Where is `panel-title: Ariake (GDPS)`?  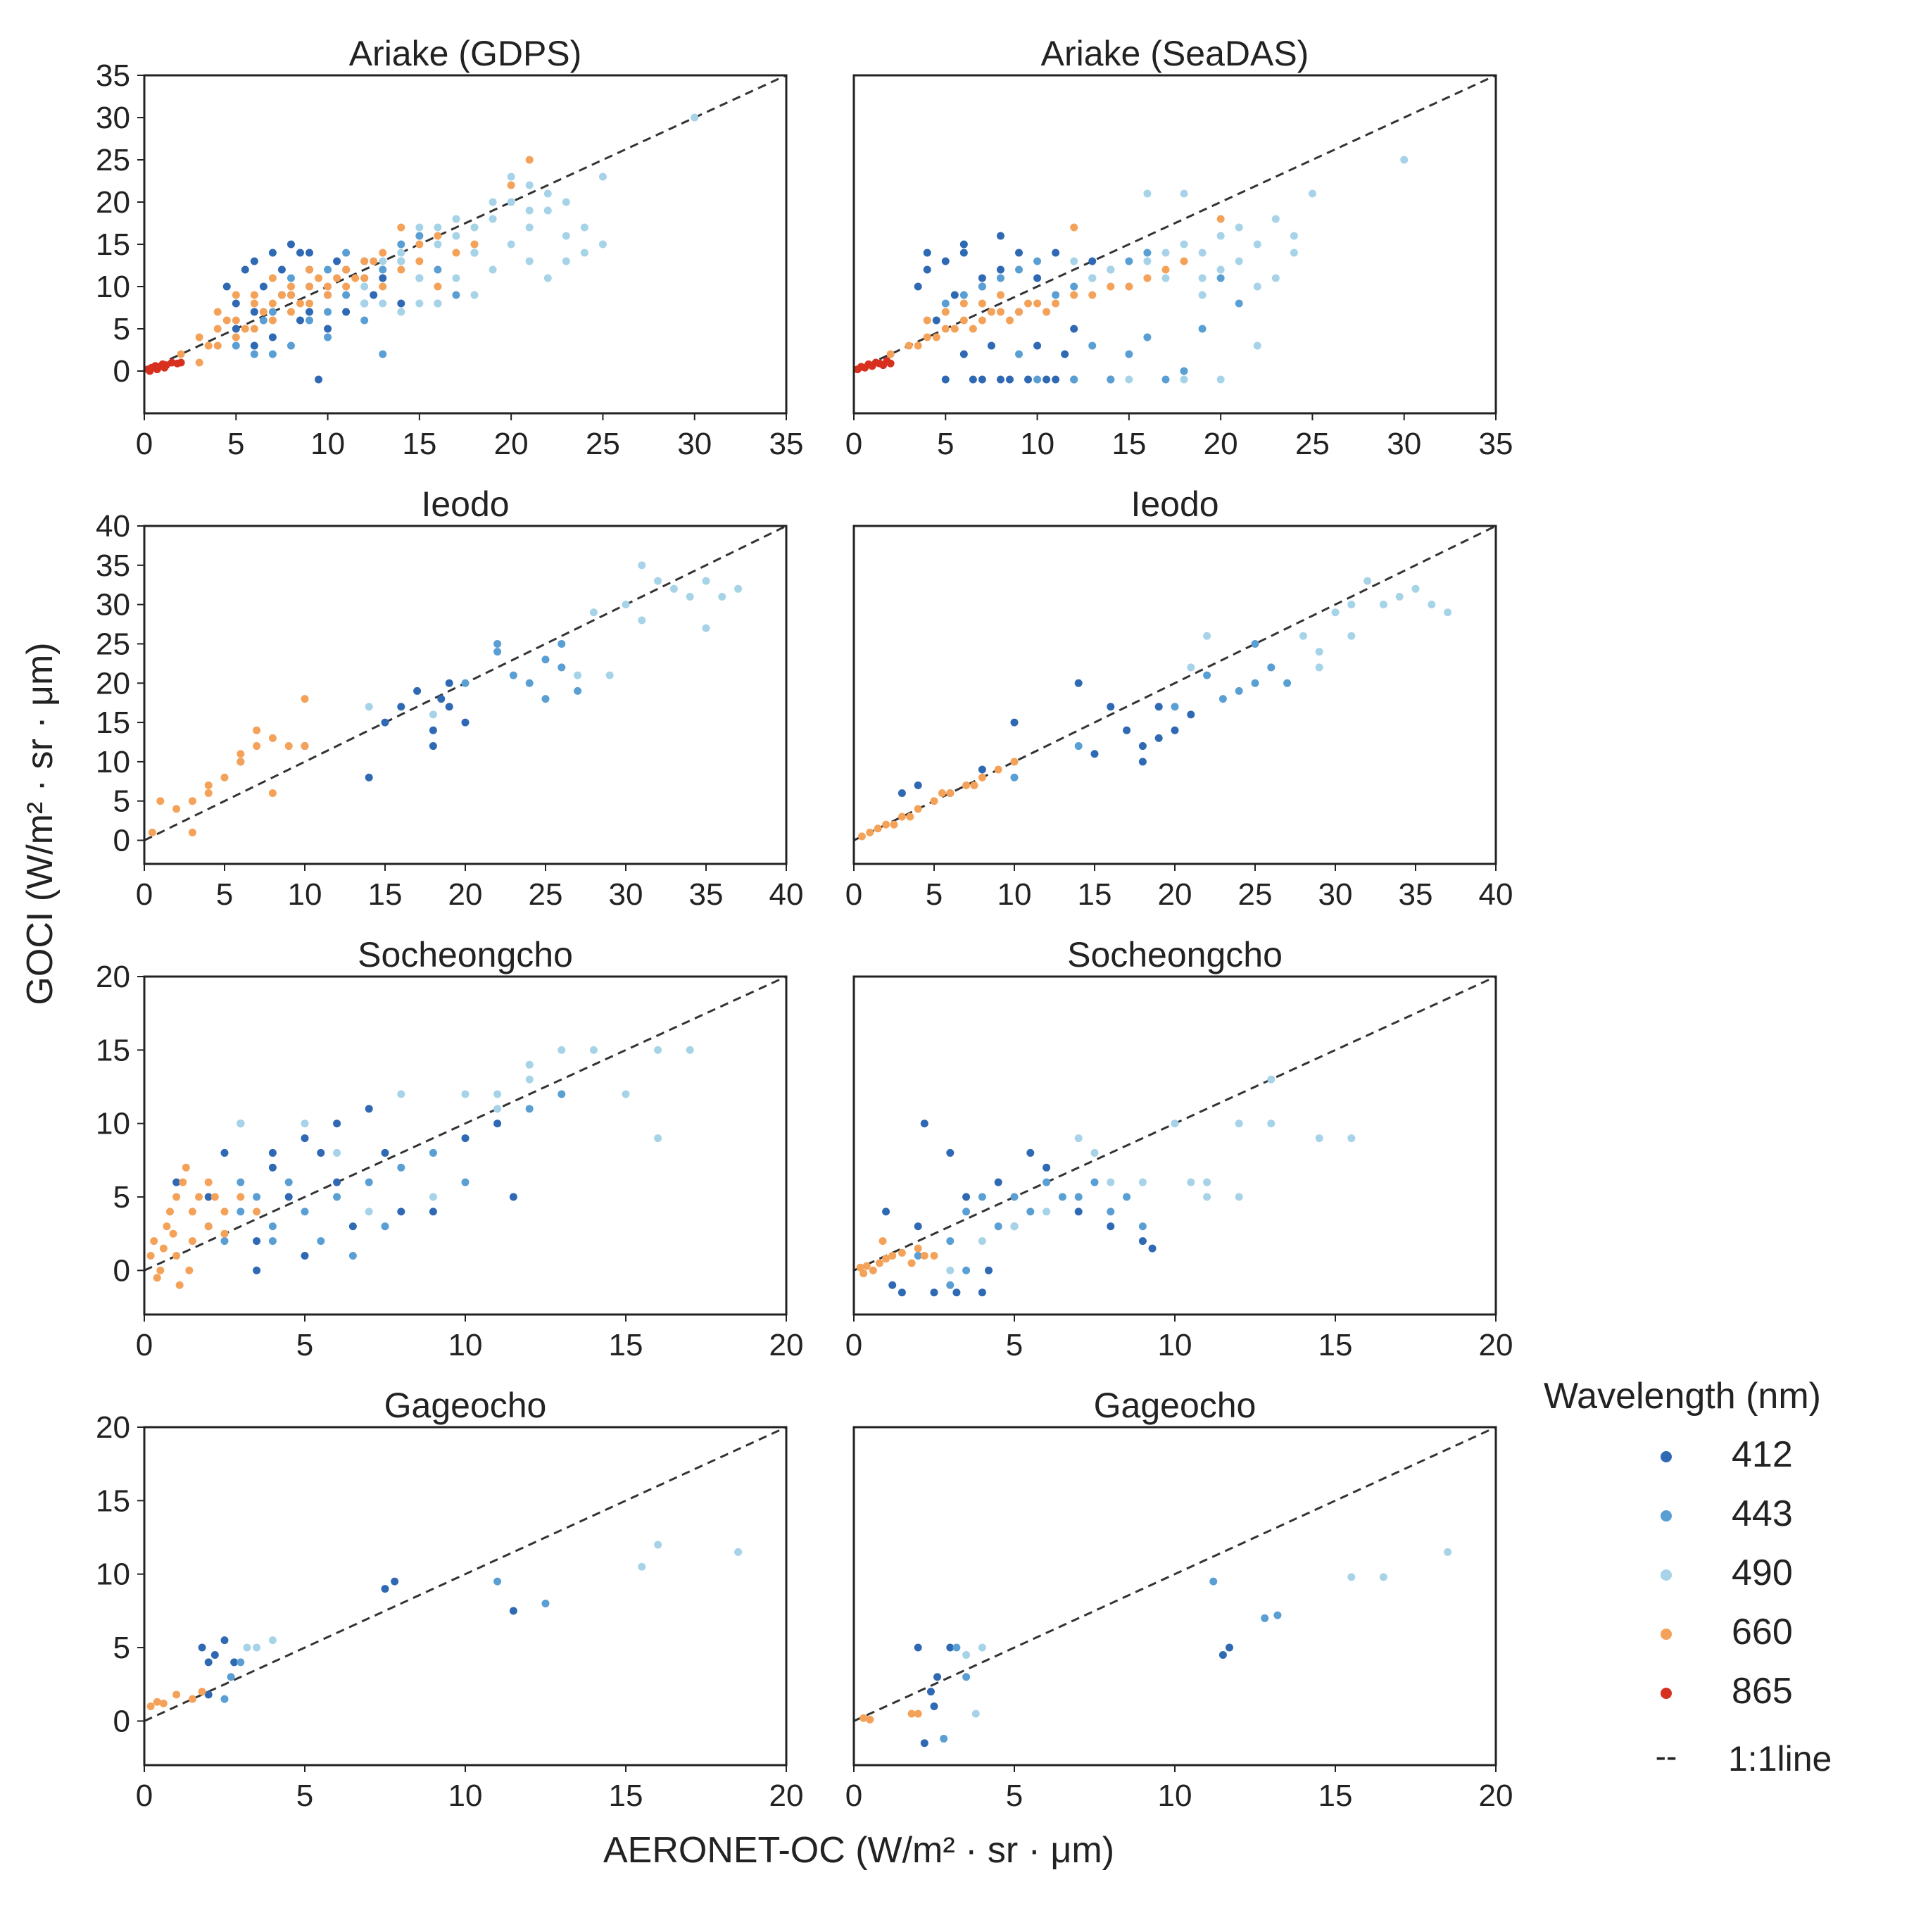
panel-title: Ariake (GDPS) is located at coordinates (466, 53).